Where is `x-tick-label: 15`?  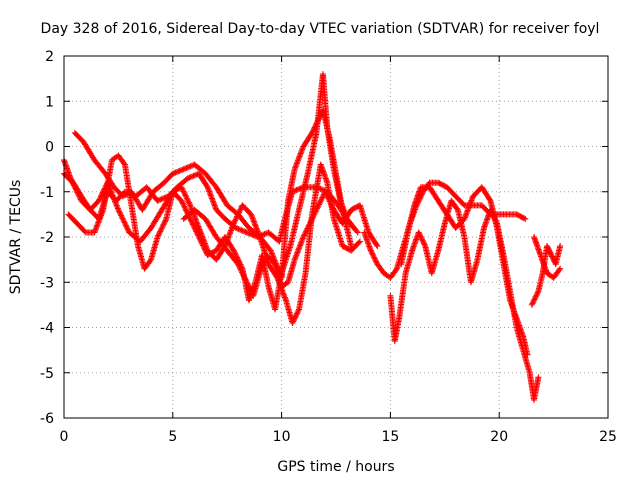 x-tick-label: 15 is located at coordinates (390, 437).